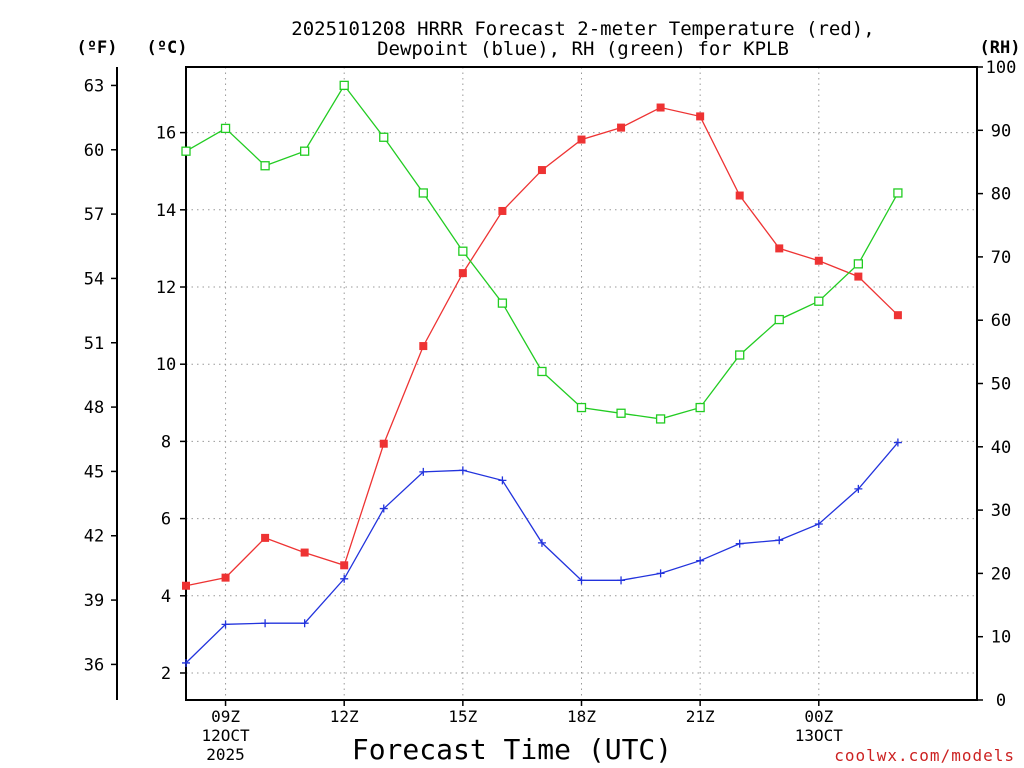 The image size is (1024, 768). Describe the element at coordinates (166, 520) in the screenshot. I see `celsius-tick-label: 6` at that location.